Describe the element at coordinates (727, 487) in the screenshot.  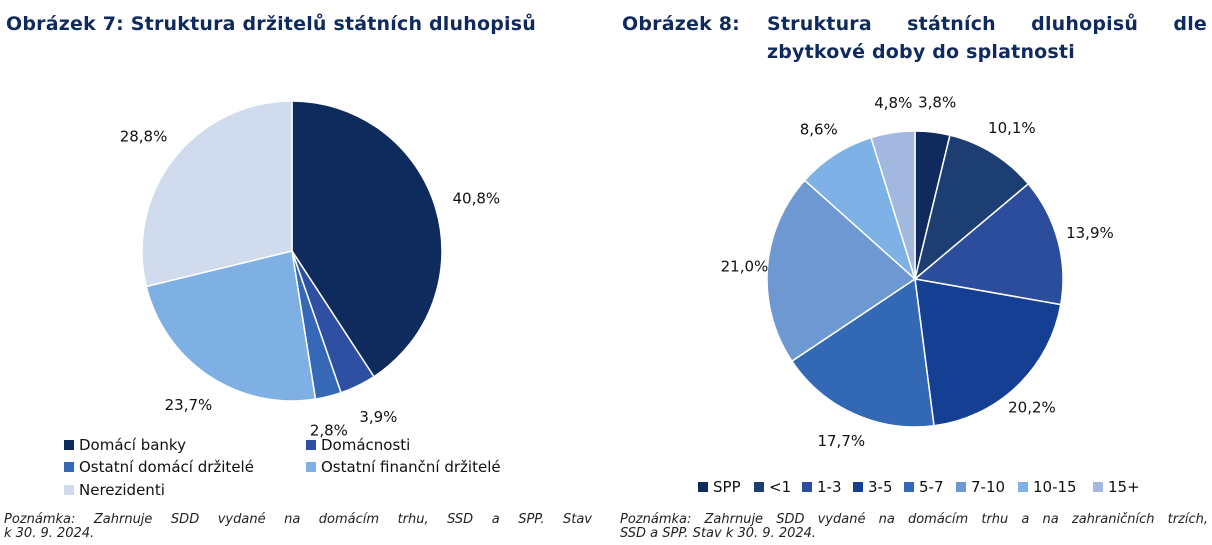
I see `legend-1-label-spp: SPP` at that location.